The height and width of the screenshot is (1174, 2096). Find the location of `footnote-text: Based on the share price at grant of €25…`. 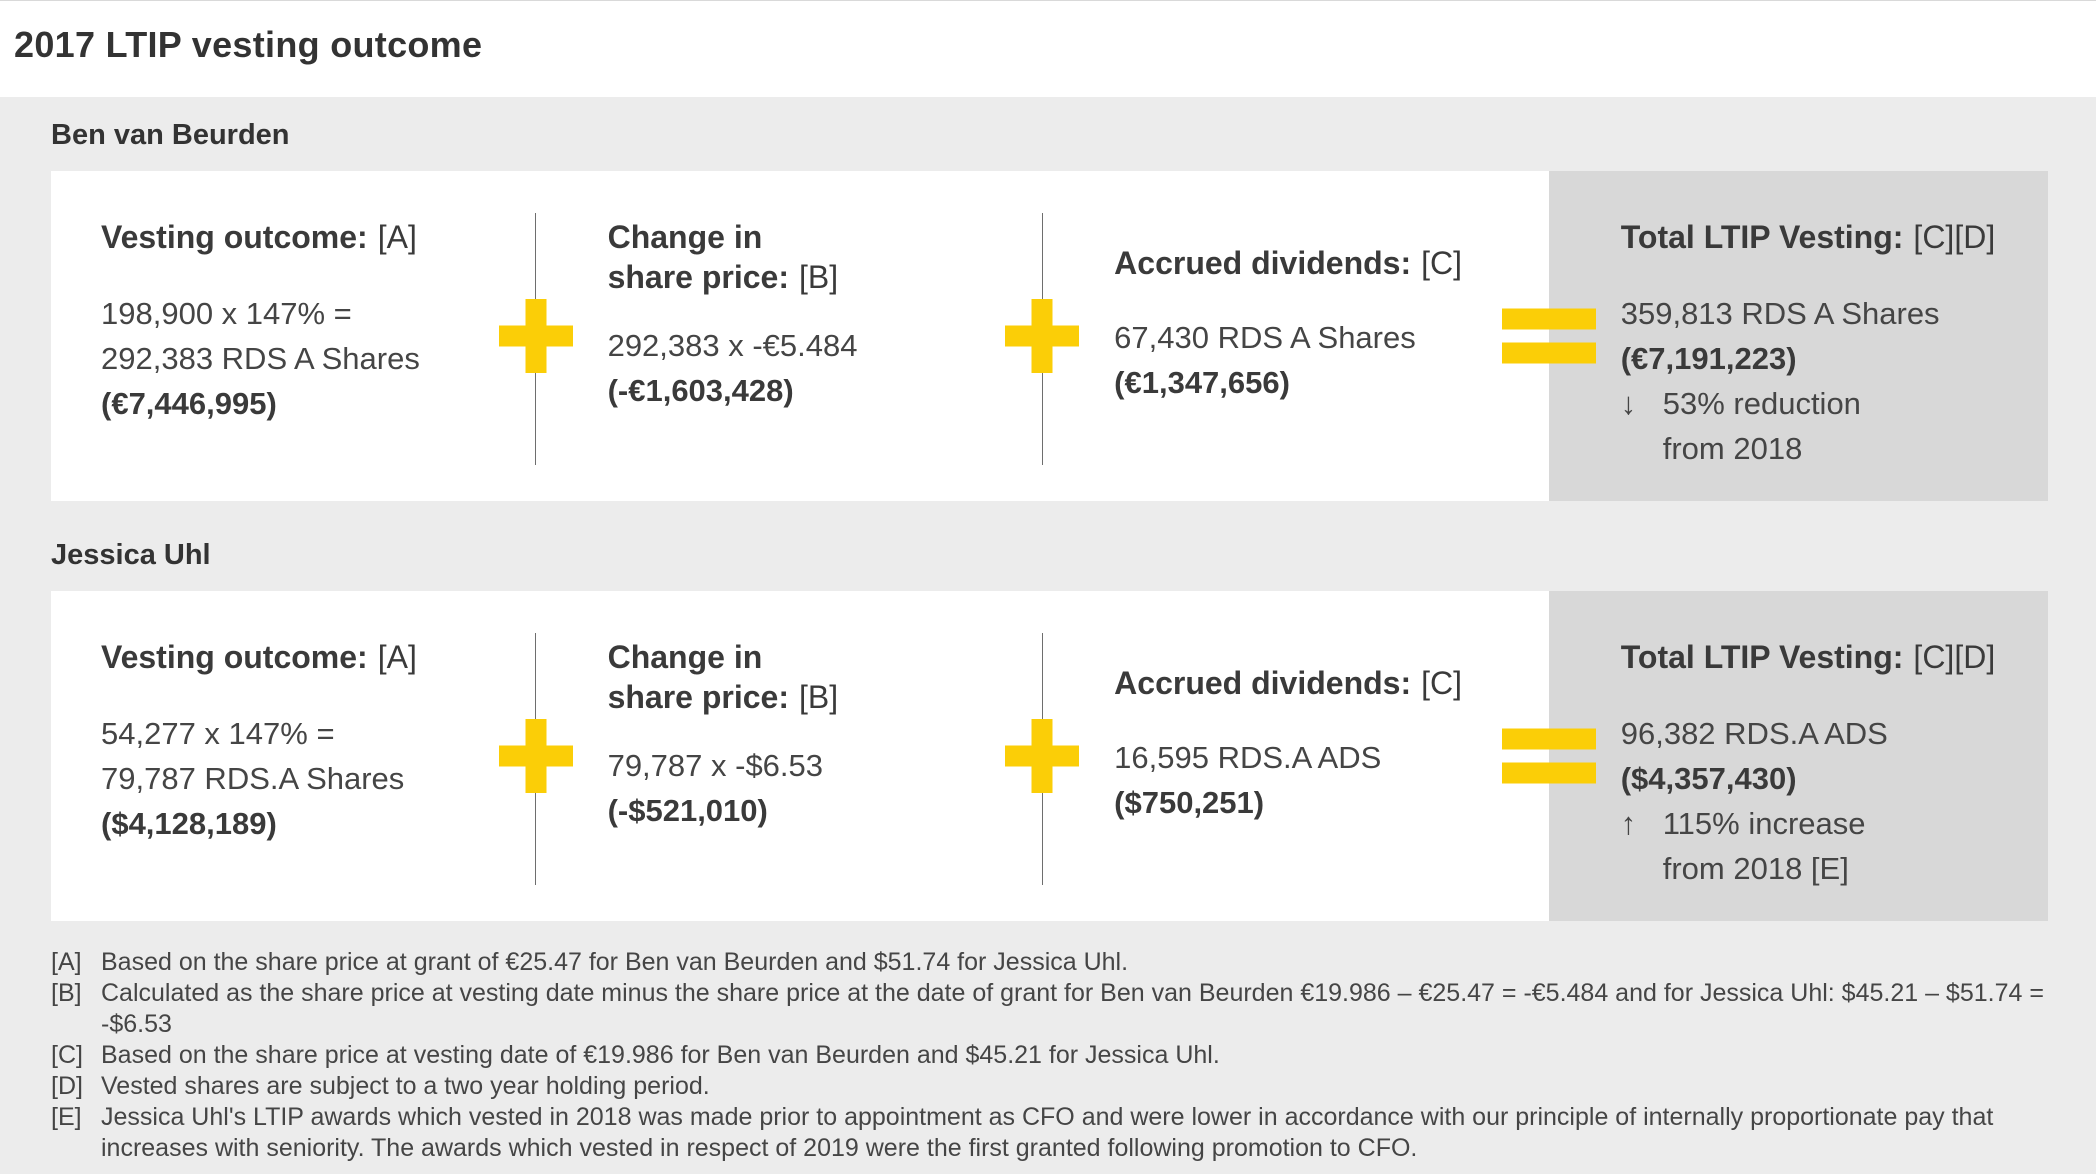

footnote-text: Based on the share price at grant of €25… is located at coordinates (615, 962).